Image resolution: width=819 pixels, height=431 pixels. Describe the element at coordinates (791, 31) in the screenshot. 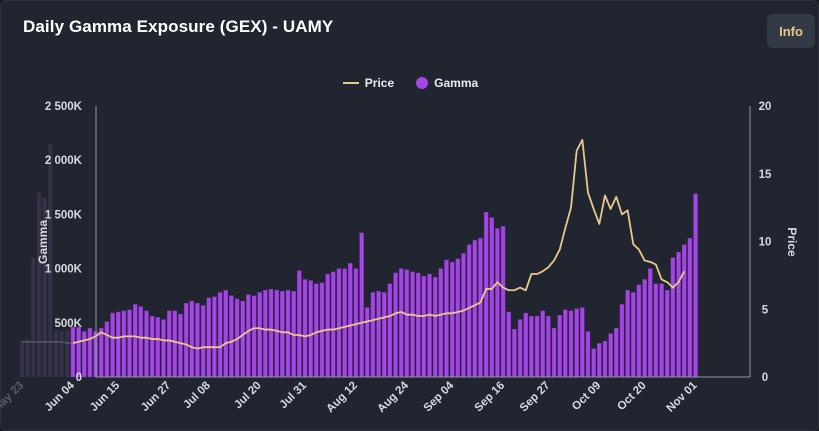

I see `info-button: Info` at that location.